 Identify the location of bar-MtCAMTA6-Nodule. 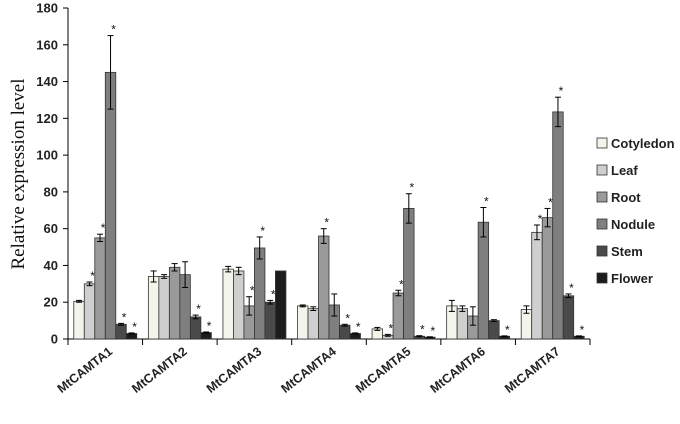
(483, 280).